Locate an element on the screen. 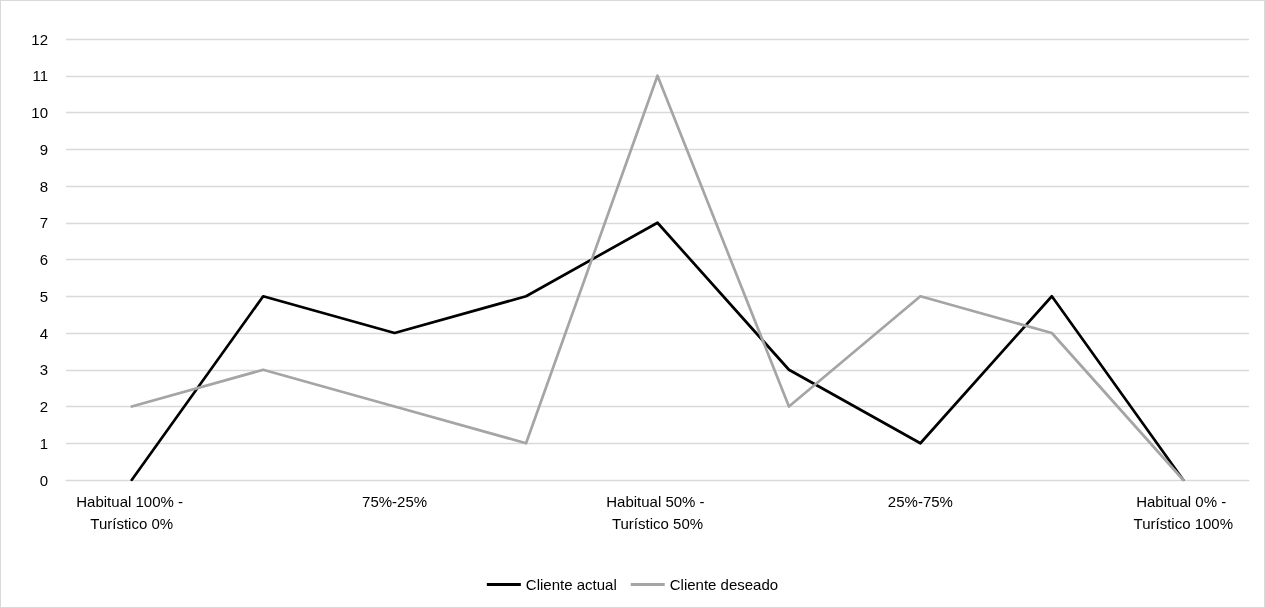  y-tick-label: 0 is located at coordinates (43, 480).